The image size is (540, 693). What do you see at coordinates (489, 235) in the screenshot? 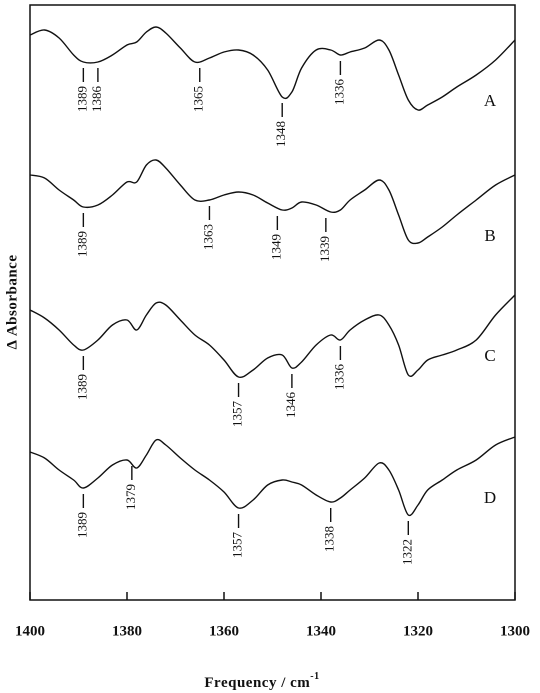
I see `trace-label: B` at bounding box center [489, 235].